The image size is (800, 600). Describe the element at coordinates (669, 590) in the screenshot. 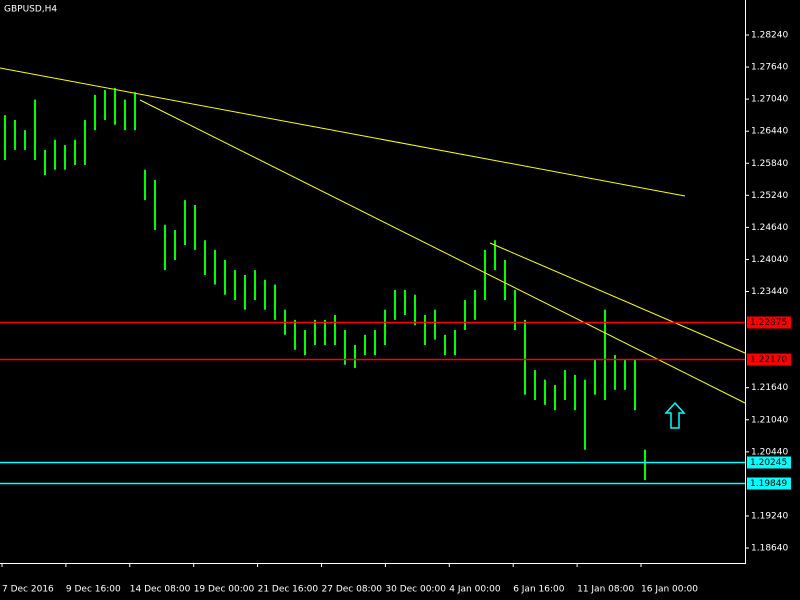

I see `x-tick-label: 16 Jan 00:00` at that location.